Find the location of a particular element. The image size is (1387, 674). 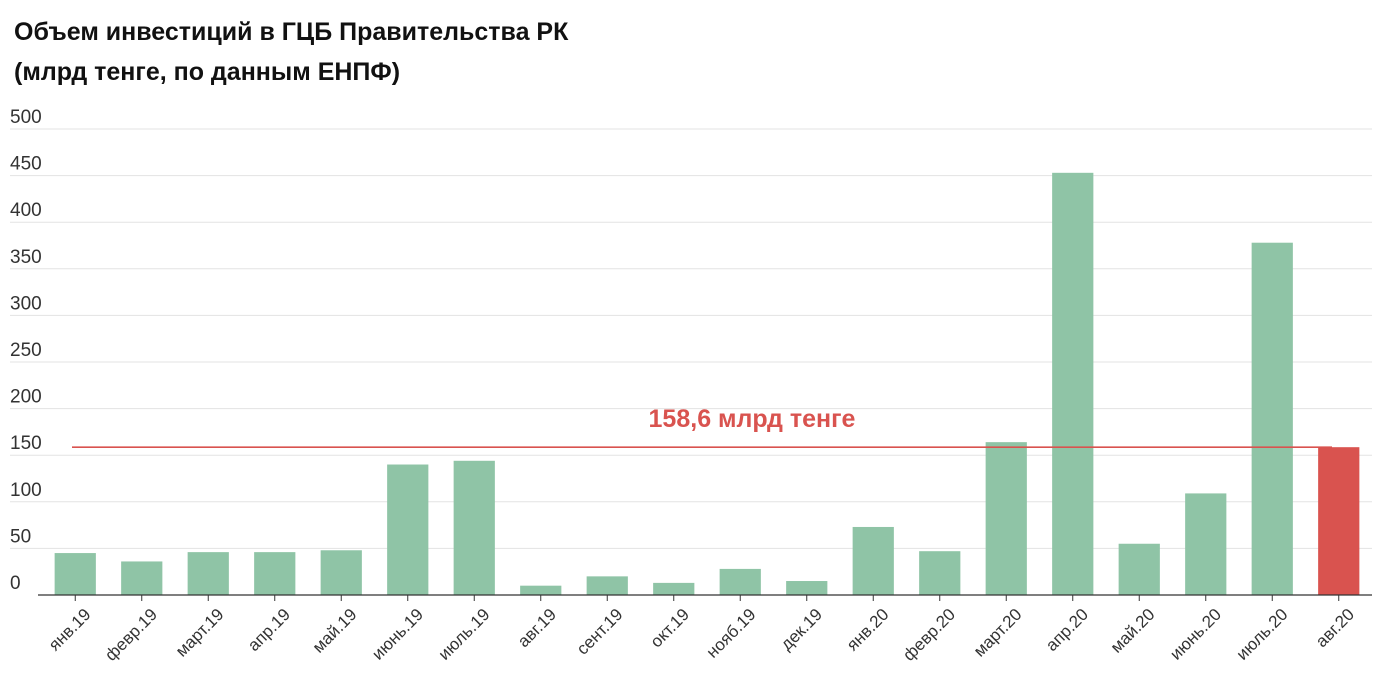

y-tick-label: 400 is located at coordinates (26, 210).